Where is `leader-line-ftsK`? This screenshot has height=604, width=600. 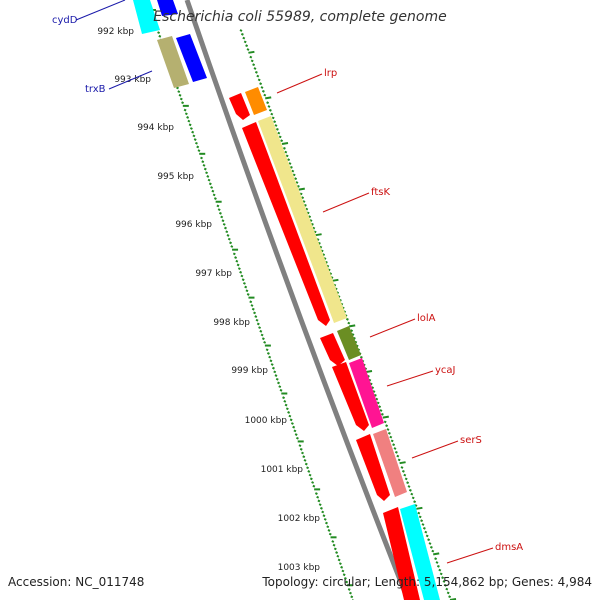
leader-line-ftsK is located at coordinates (346, 202).